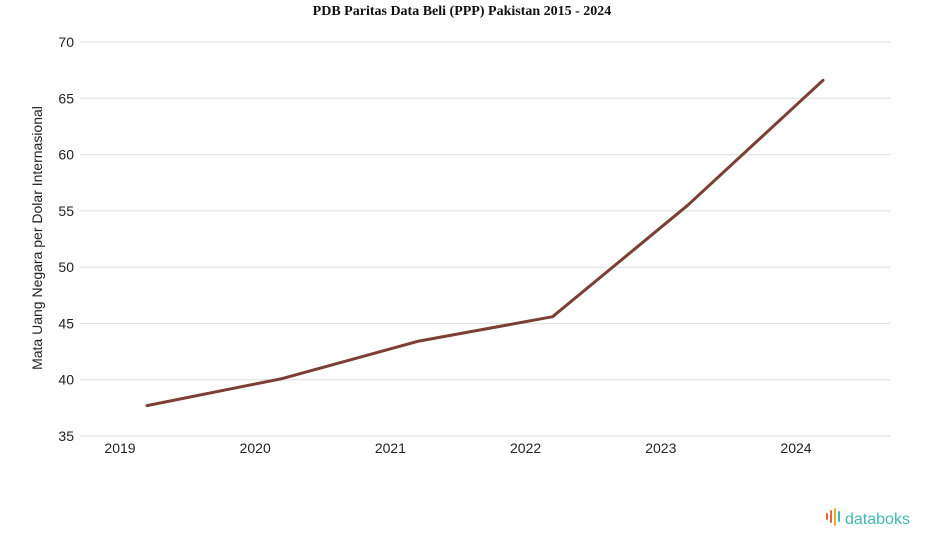 Image resolution: width=925 pixels, height=547 pixels. Describe the element at coordinates (66, 211) in the screenshot. I see `y-tick-label: 55` at that location.